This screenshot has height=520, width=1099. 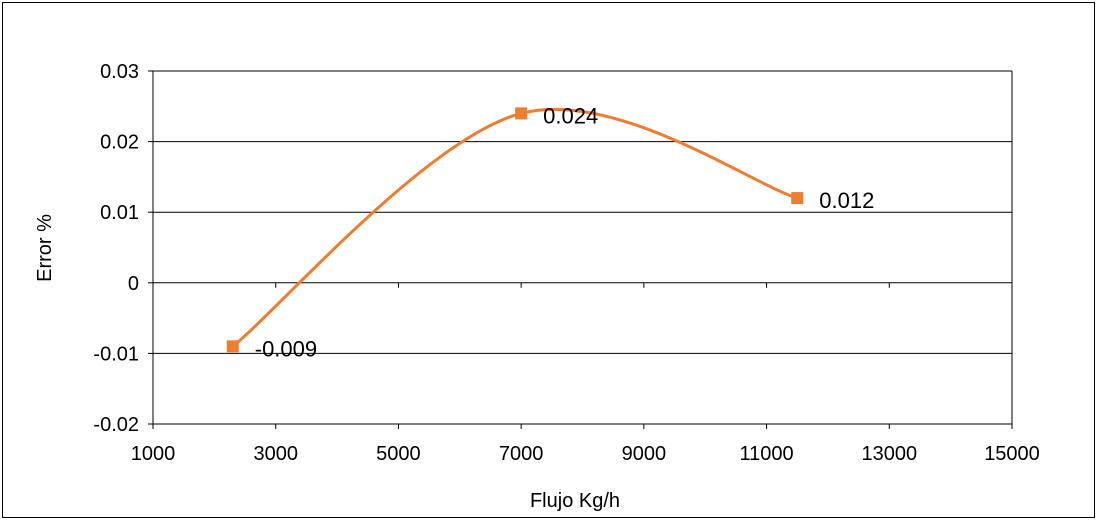 I want to click on y-tick-label-1: 0.02, so click(x=119, y=143).